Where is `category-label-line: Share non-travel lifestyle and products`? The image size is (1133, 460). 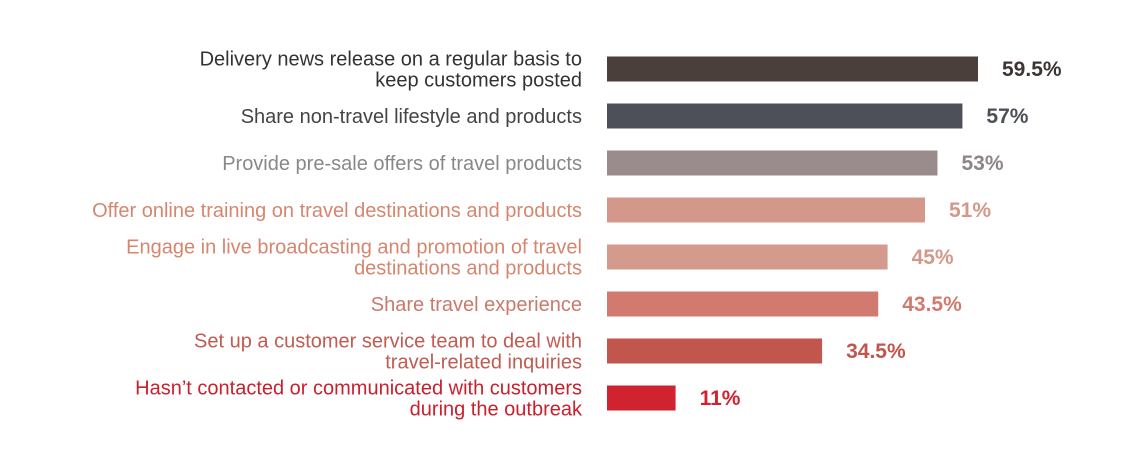
category-label-line: Share non-travel lifestyle and products is located at coordinates (411, 117).